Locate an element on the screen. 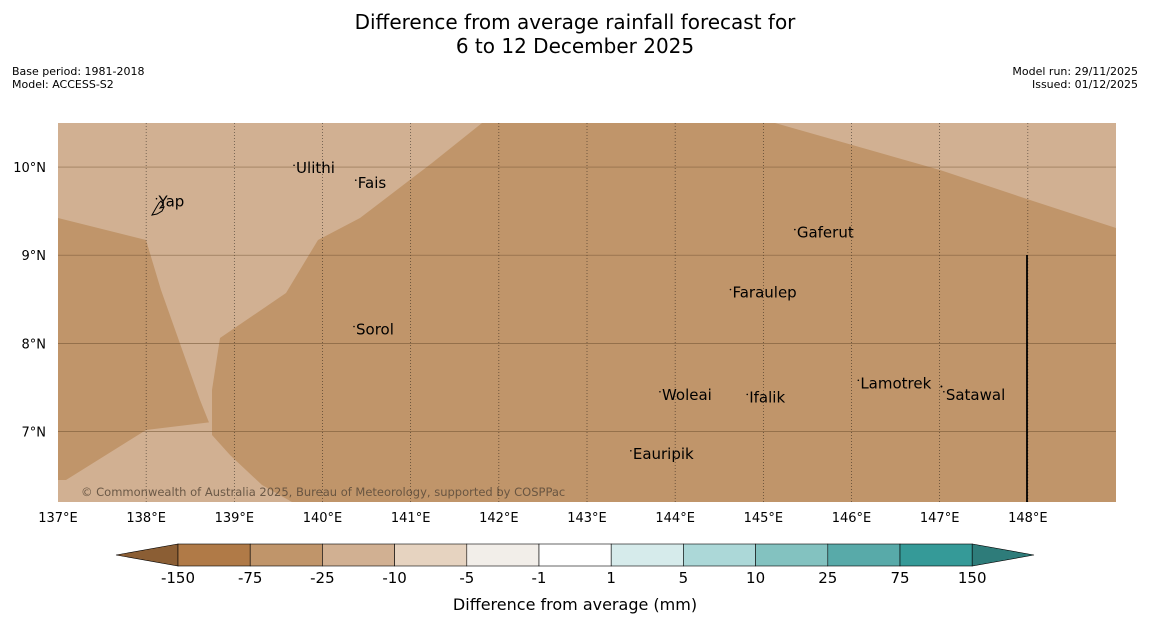  legend-tick-label: -75 is located at coordinates (250, 578).